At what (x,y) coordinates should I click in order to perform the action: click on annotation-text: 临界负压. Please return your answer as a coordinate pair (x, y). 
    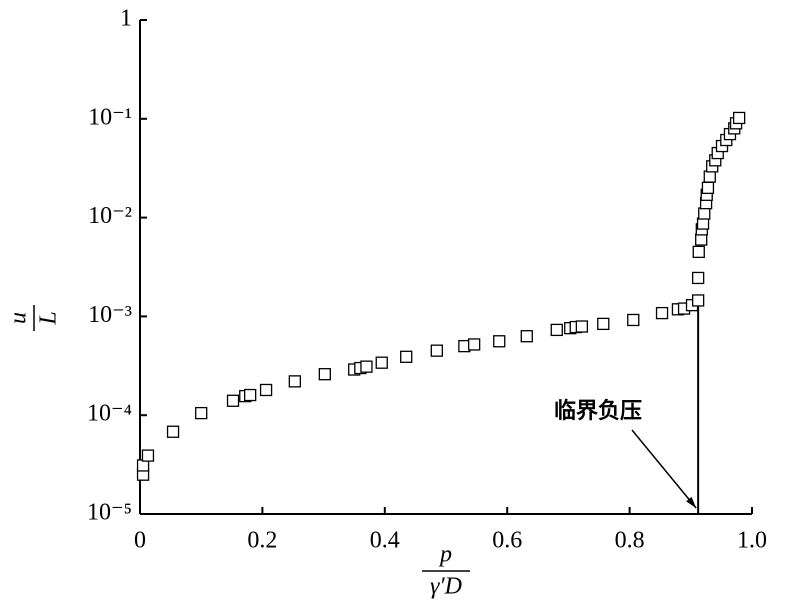
    Looking at the image, I should click on (598, 411).